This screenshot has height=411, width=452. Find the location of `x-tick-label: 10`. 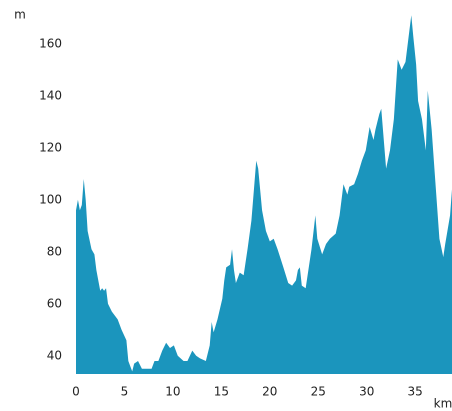

x-tick-label: 10 is located at coordinates (172, 392).